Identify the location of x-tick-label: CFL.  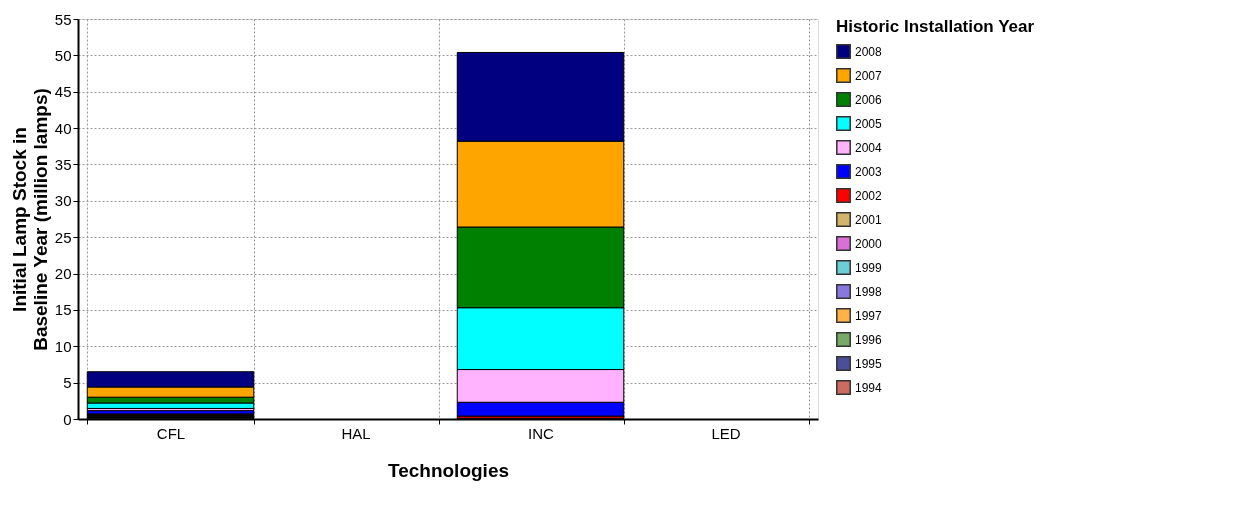
(171, 433).